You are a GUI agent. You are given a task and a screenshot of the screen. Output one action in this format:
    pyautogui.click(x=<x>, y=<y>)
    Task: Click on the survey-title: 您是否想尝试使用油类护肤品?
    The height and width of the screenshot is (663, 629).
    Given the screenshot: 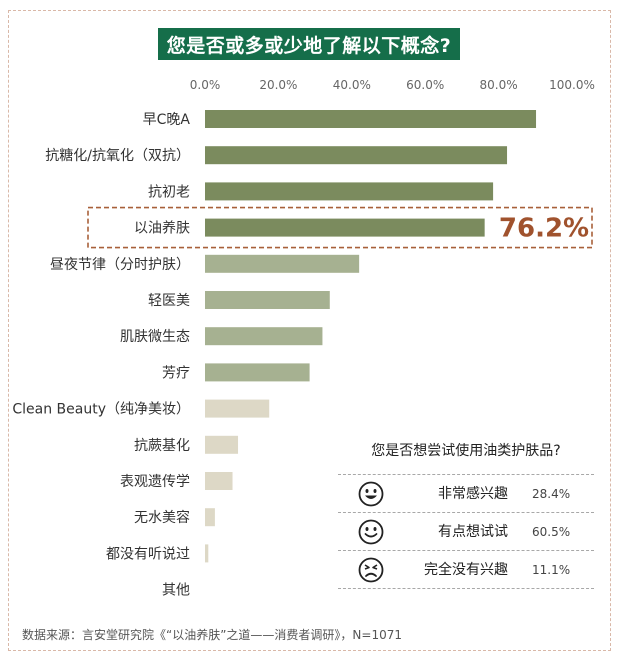 What is the action you would take?
    pyautogui.click(x=466, y=451)
    